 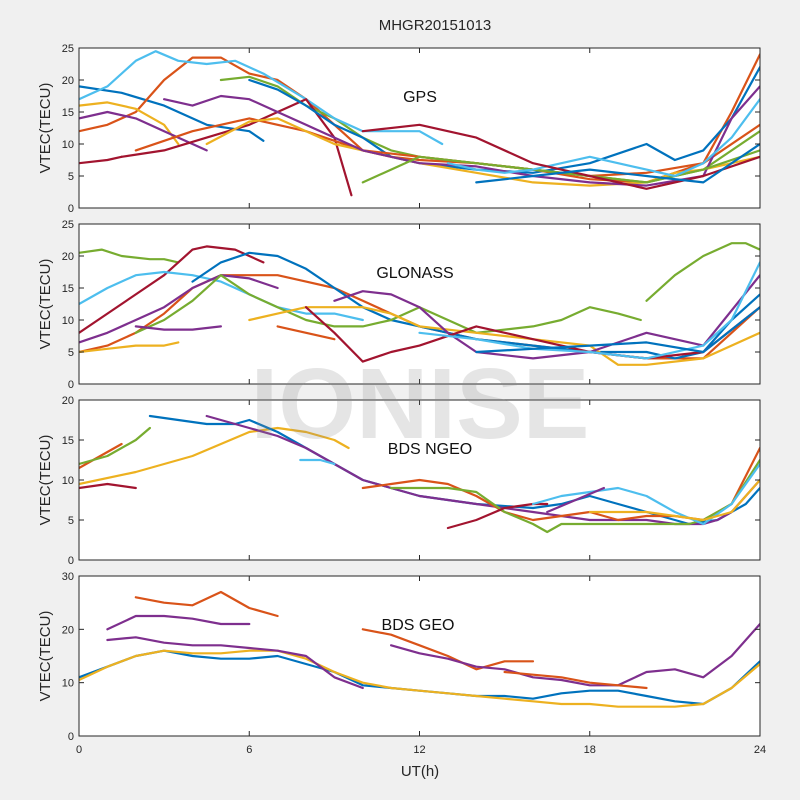 What do you see at coordinates (420, 404) in the screenshot?
I see `watermark: IONISE` at bounding box center [420, 404].